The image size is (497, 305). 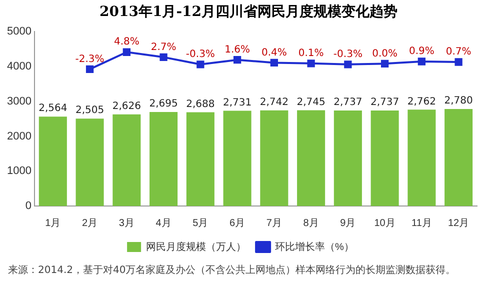 I want to click on data-label: 2,780, so click(x=458, y=101).